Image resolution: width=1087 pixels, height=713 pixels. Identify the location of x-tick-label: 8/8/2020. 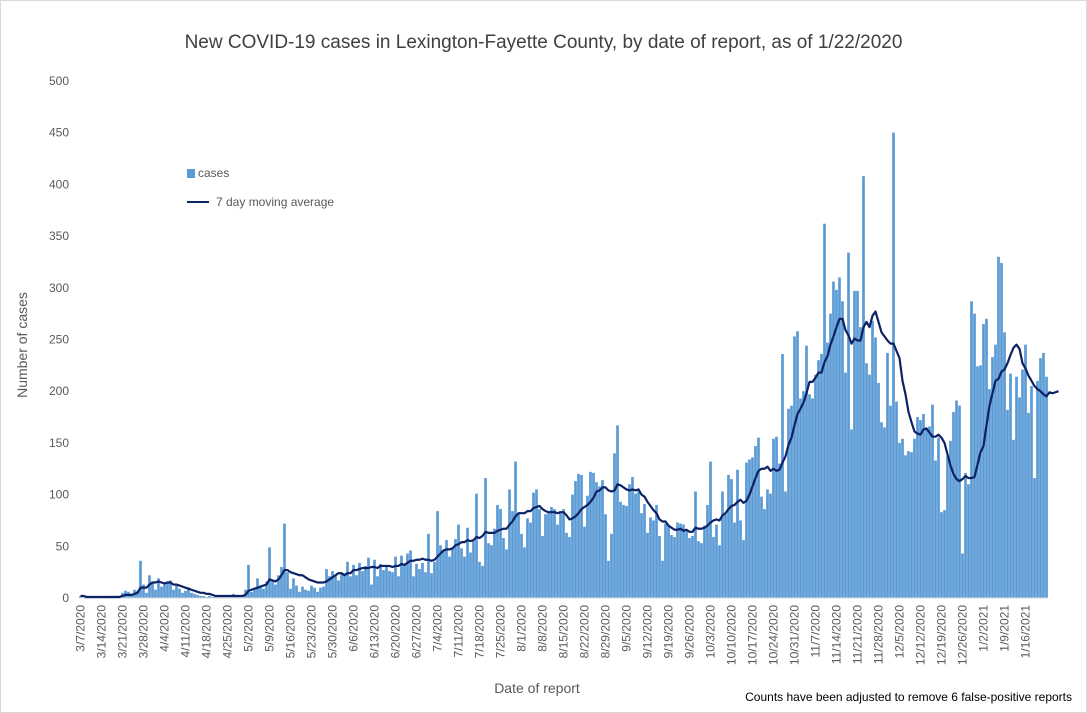
(543, 628).